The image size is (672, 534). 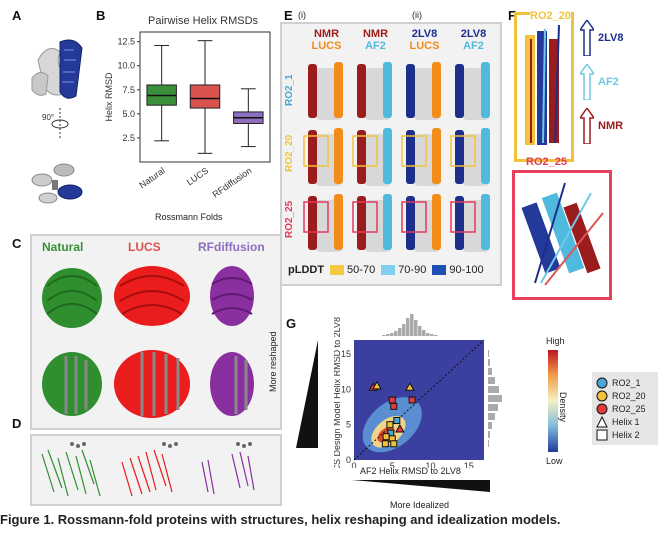 I want to click on more-idealized-label: More Idealized, so click(x=420, y=505).